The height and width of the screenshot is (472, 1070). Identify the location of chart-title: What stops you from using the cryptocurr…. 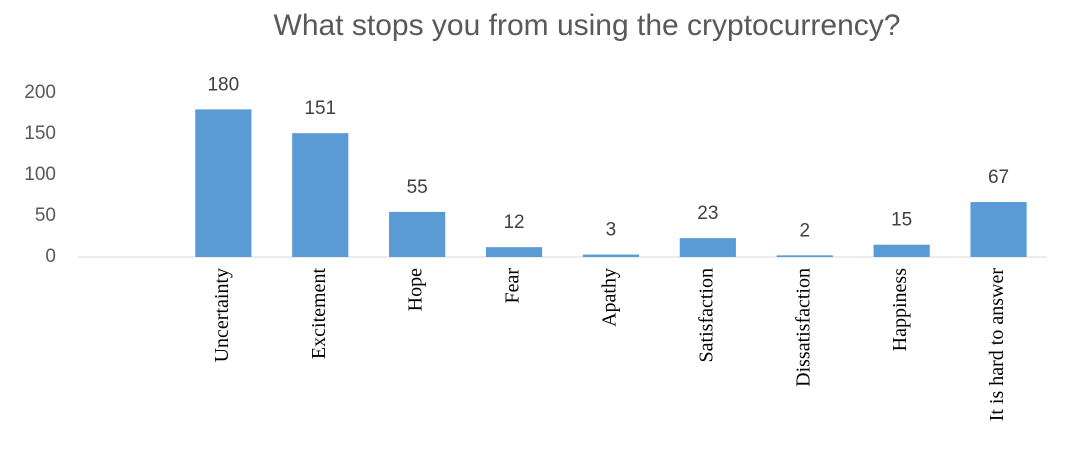
(587, 25).